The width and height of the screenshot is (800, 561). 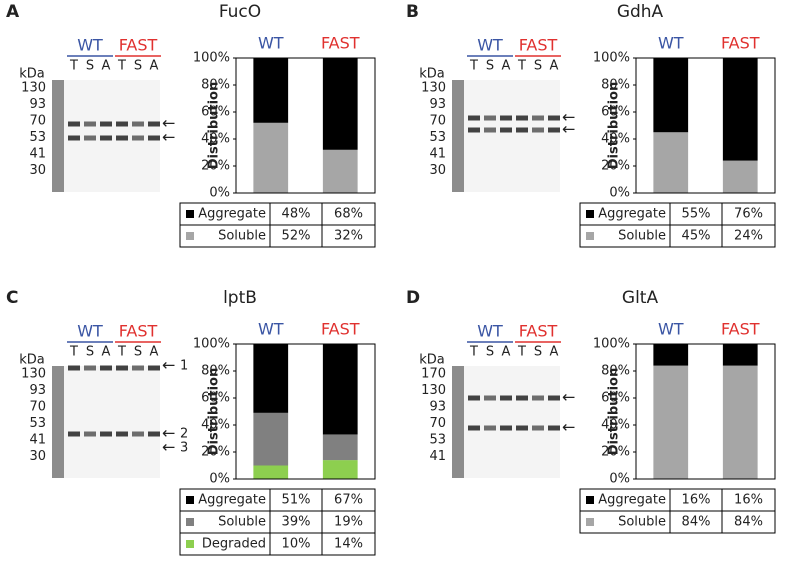 I want to click on y-tick-label: 100%, so click(x=211, y=344).